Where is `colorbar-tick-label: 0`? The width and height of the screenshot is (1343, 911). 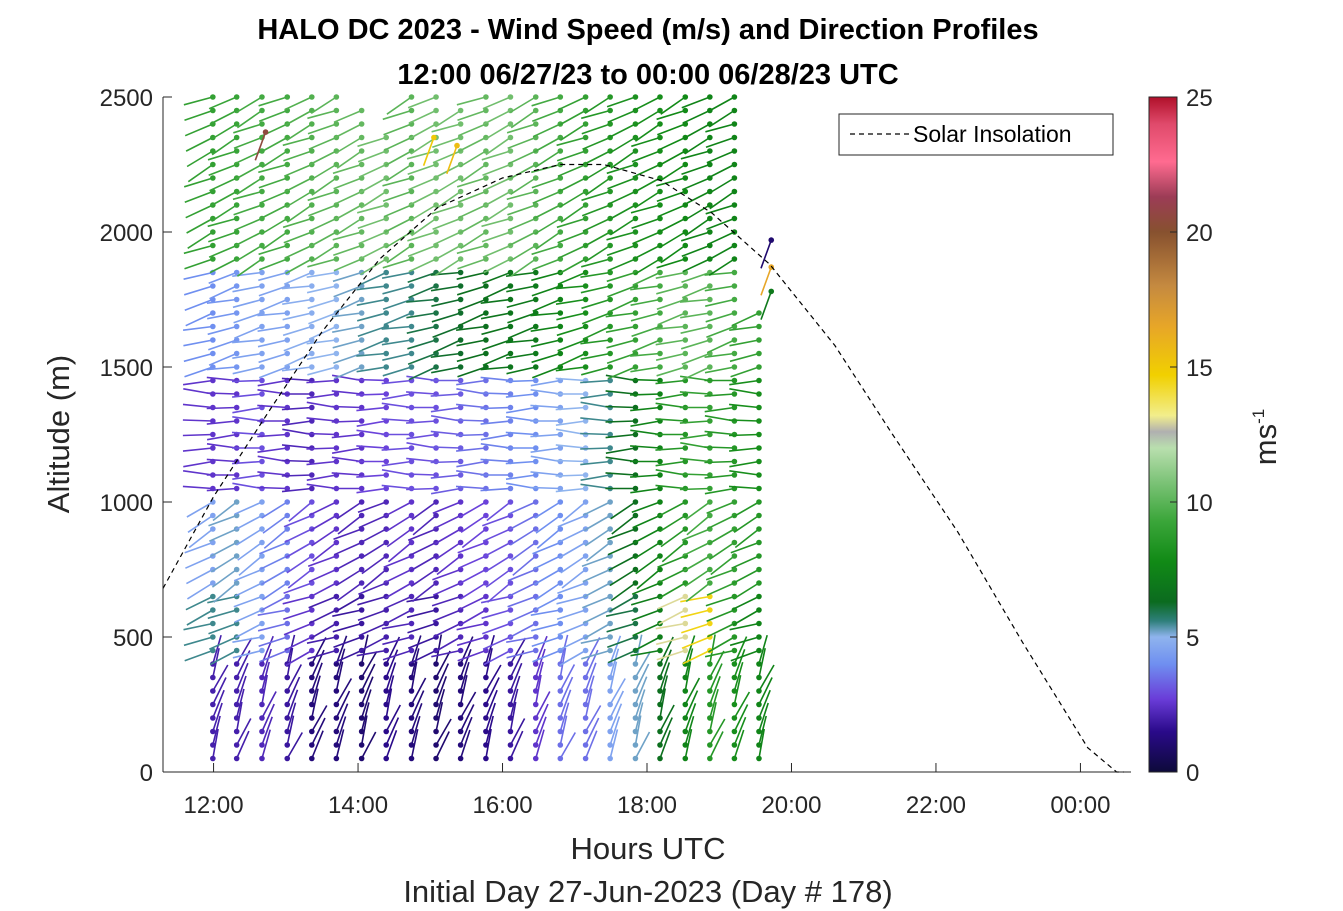 colorbar-tick-label: 0 is located at coordinates (1192, 773).